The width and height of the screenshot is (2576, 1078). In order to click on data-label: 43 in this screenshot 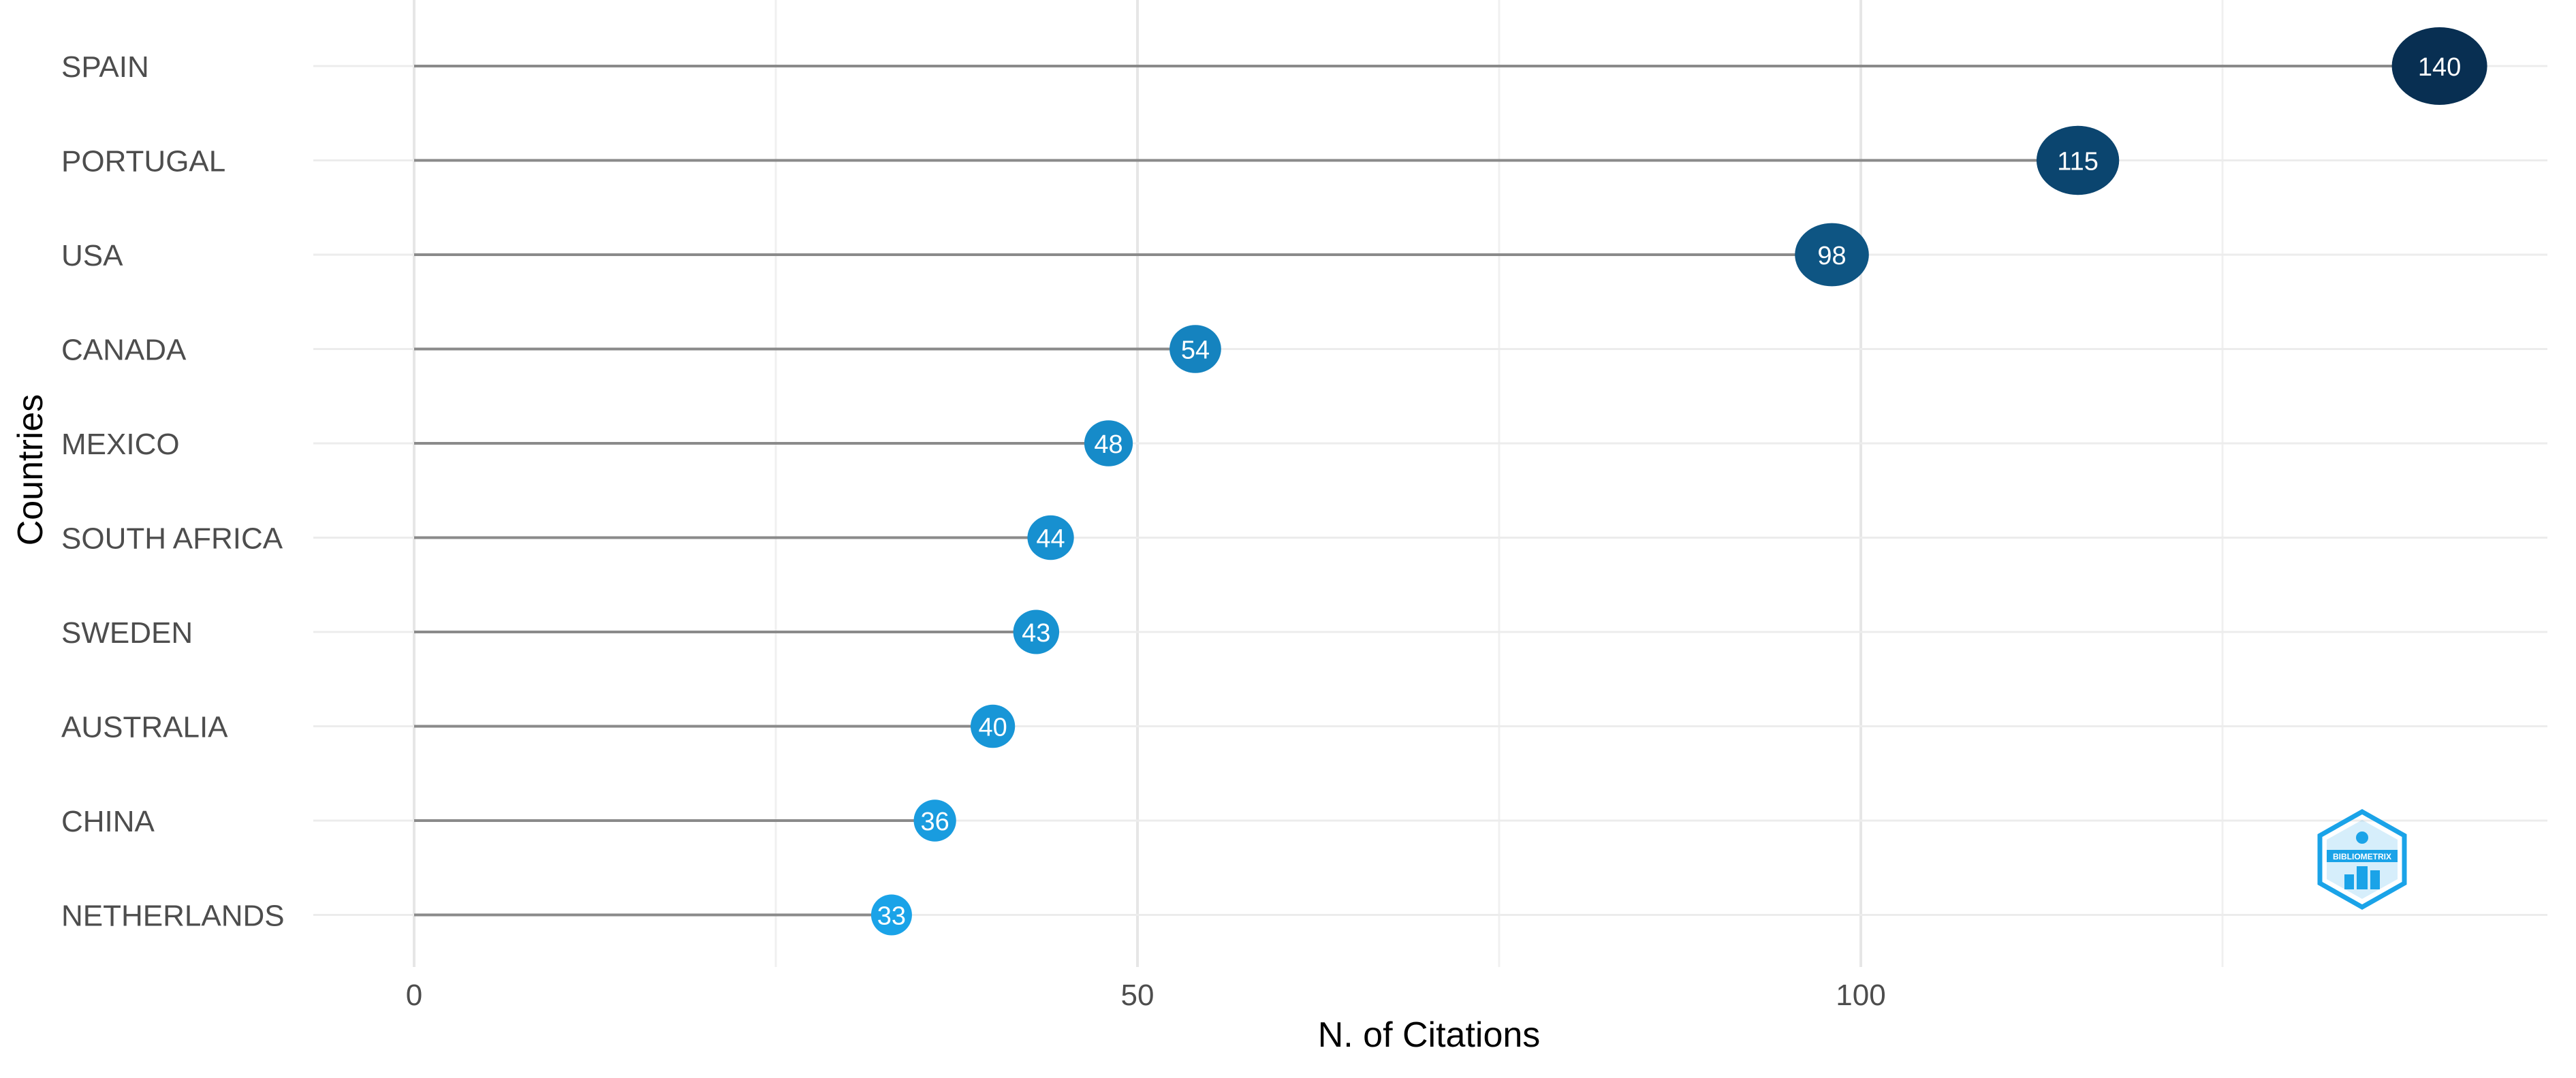, I will do `click(1036, 633)`.